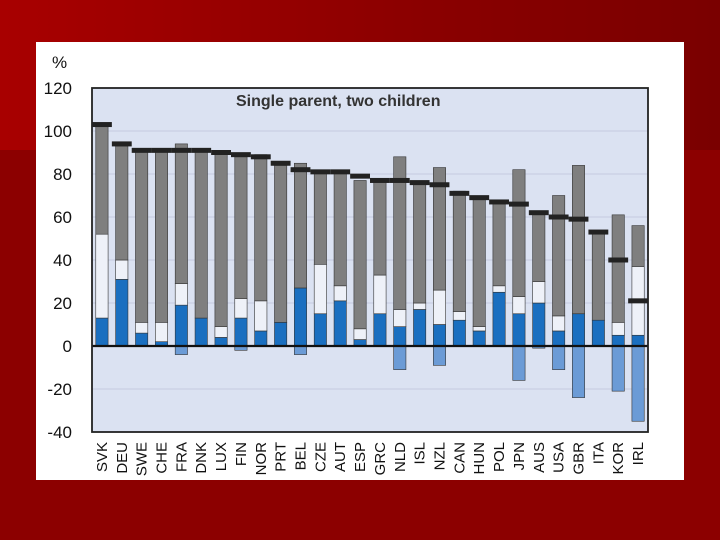 The image size is (720, 540). What do you see at coordinates (479, 458) in the screenshot?
I see `x-tick-label: HUN` at bounding box center [479, 458].